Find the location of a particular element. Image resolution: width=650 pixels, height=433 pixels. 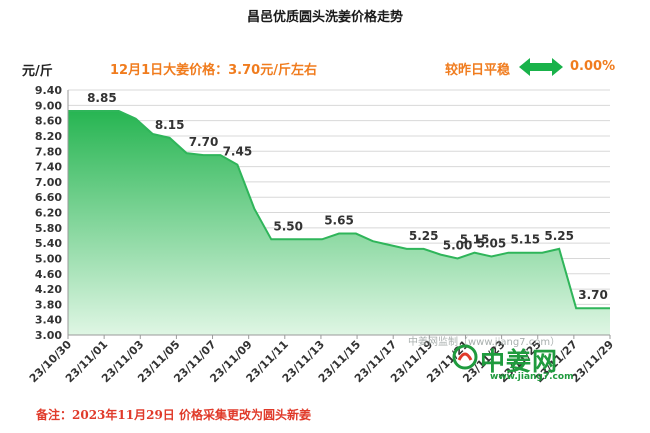

y-tick-label: 6.20 is located at coordinates (48, 213).